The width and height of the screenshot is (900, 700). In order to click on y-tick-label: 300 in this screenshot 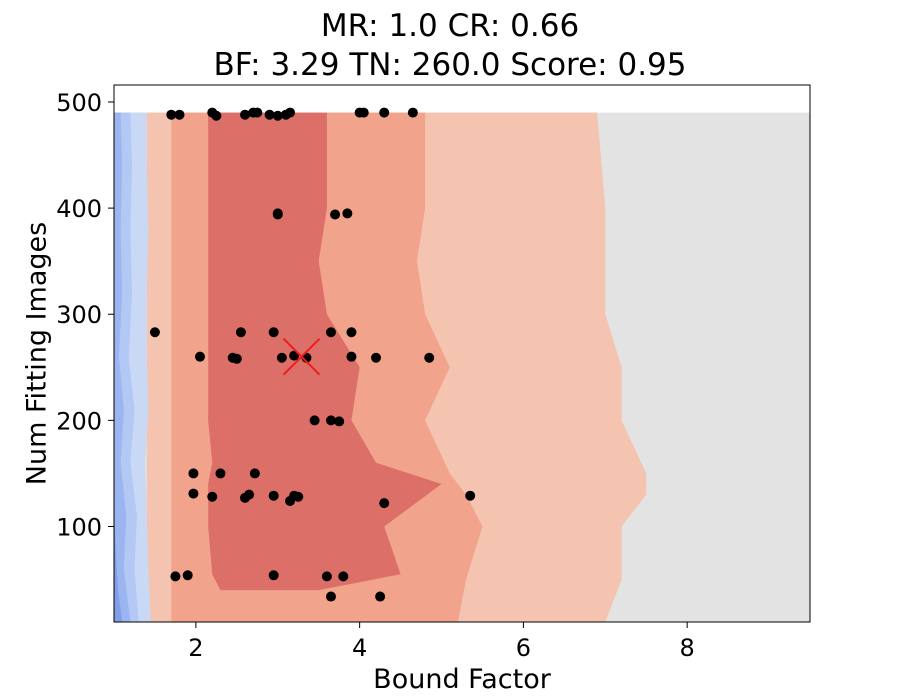, I will do `click(79, 315)`.